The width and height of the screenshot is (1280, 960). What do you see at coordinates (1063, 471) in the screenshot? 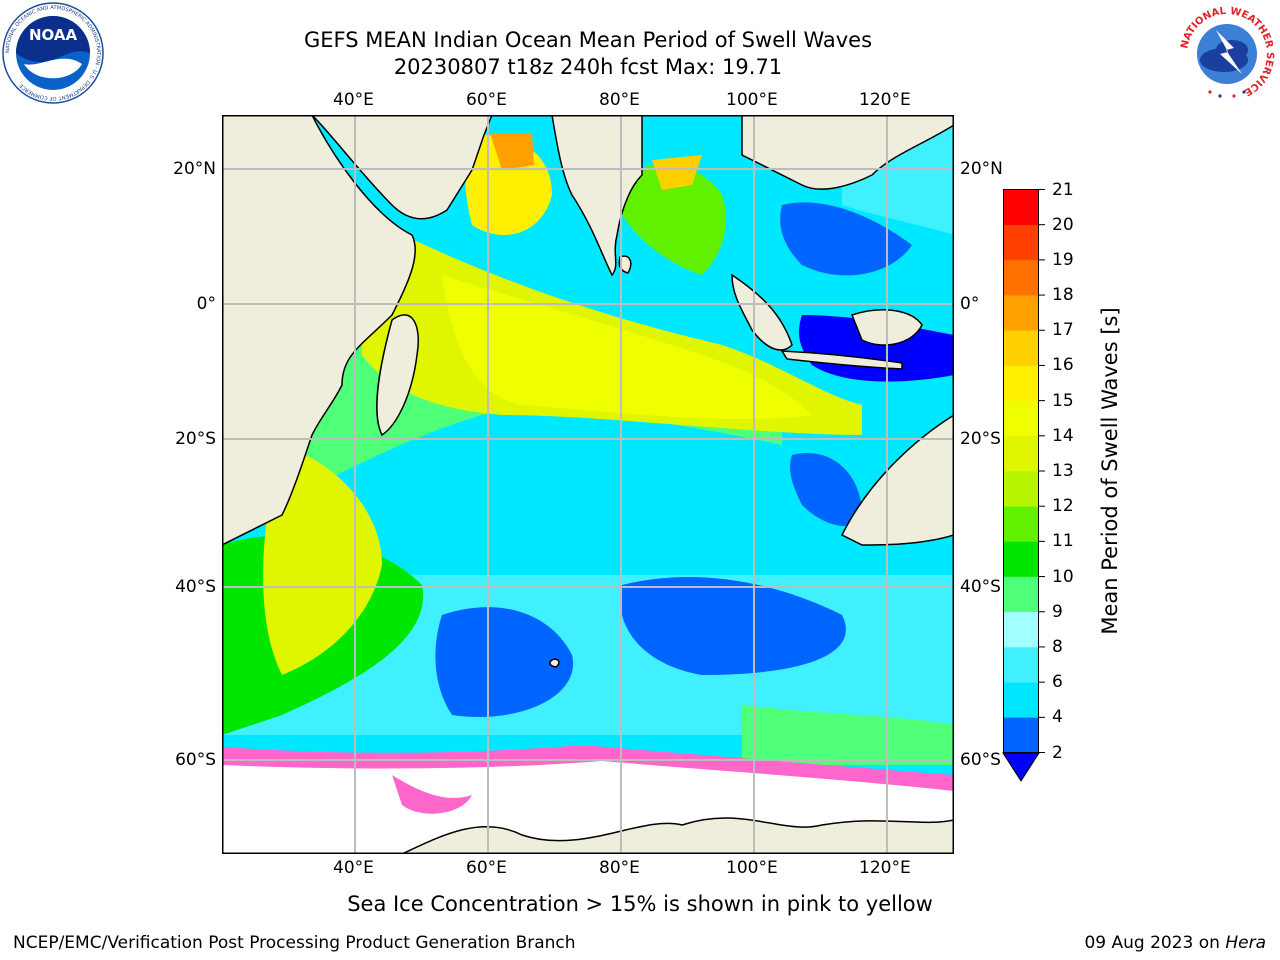
I see `colorbar-tick-label: 13` at bounding box center [1063, 471].